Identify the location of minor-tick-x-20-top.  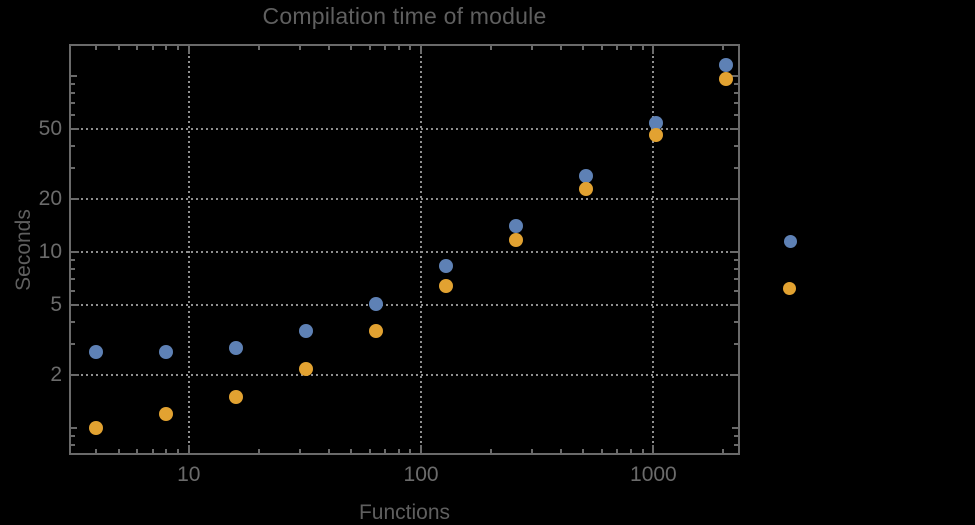
(258, 48).